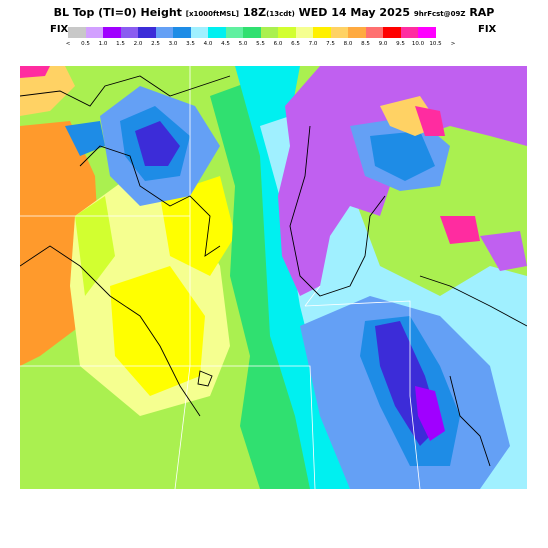  What do you see at coordinates (47, 91) in the screenshot?
I see `field-light-orange-nw` at bounding box center [47, 91].